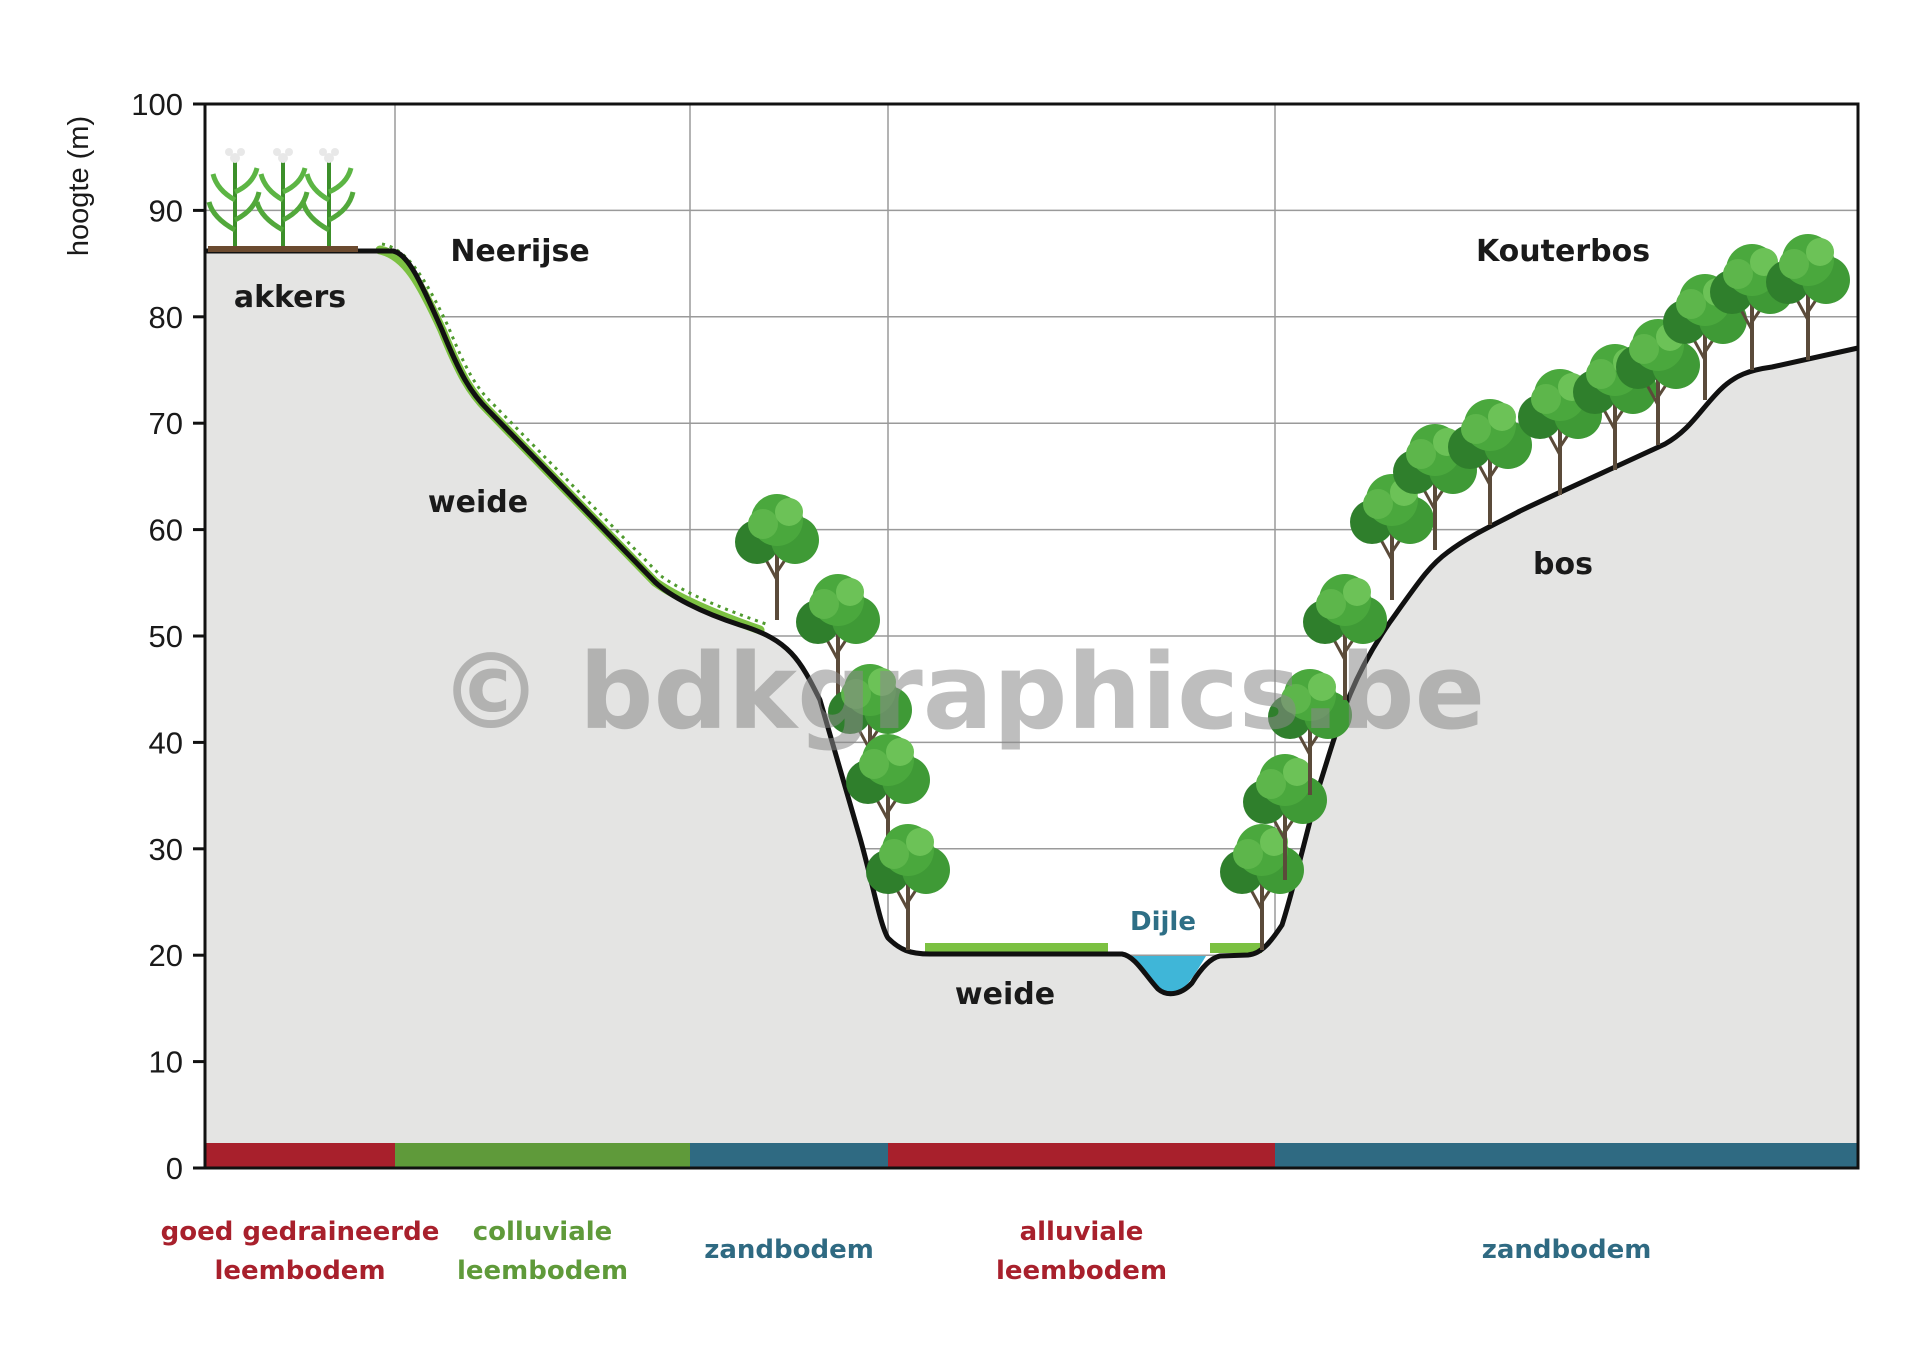  I want to click on label-weide-slope: weide, so click(478, 502).